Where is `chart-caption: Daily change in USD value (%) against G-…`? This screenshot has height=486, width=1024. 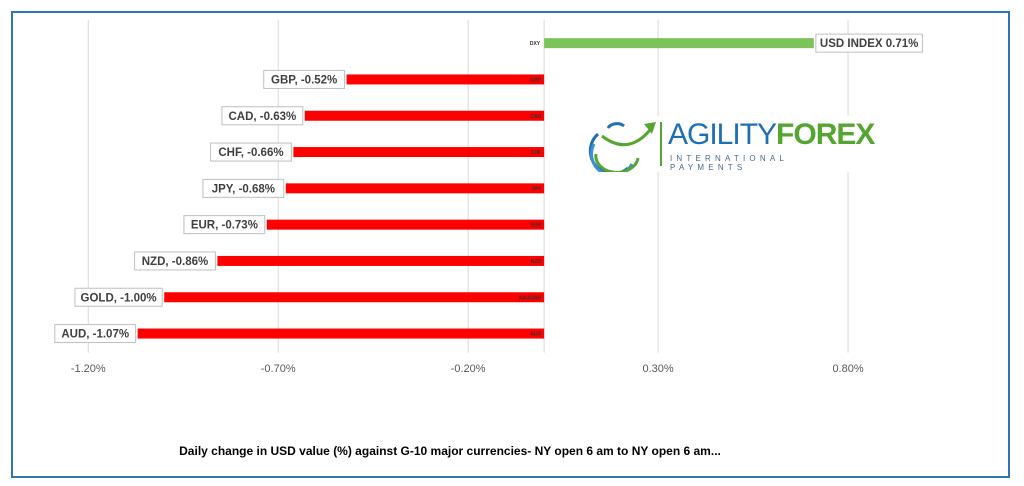
chart-caption: Daily change in USD value (%) against G-… is located at coordinates (450, 451).